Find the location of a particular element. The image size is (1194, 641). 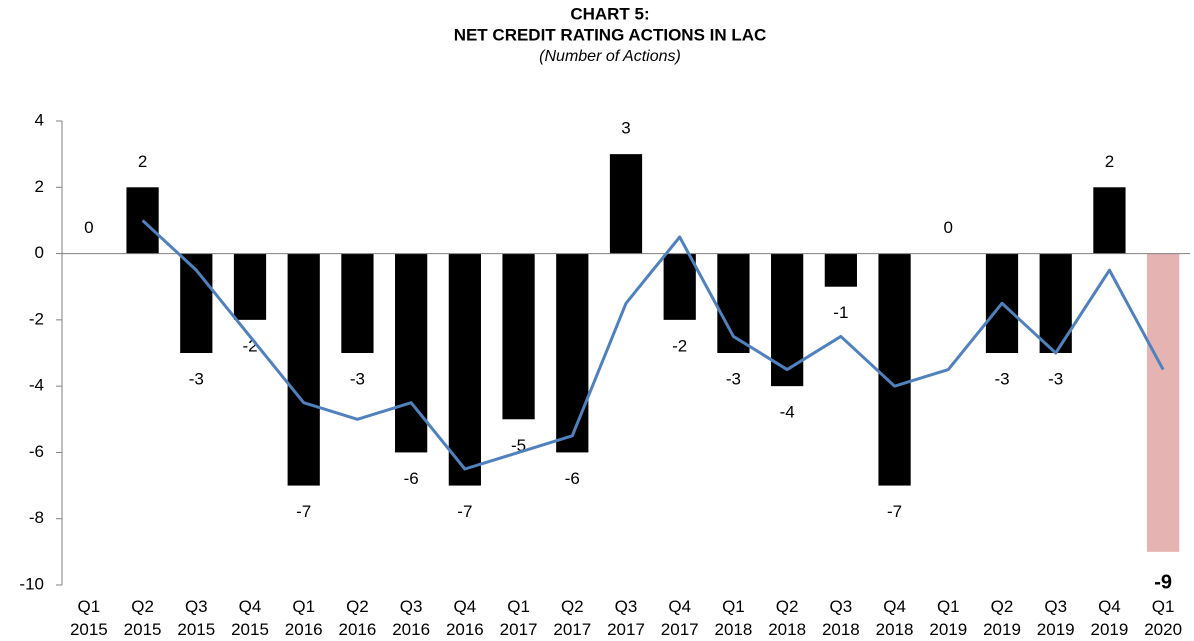

units-note: (Number of Actions) is located at coordinates (610, 56).